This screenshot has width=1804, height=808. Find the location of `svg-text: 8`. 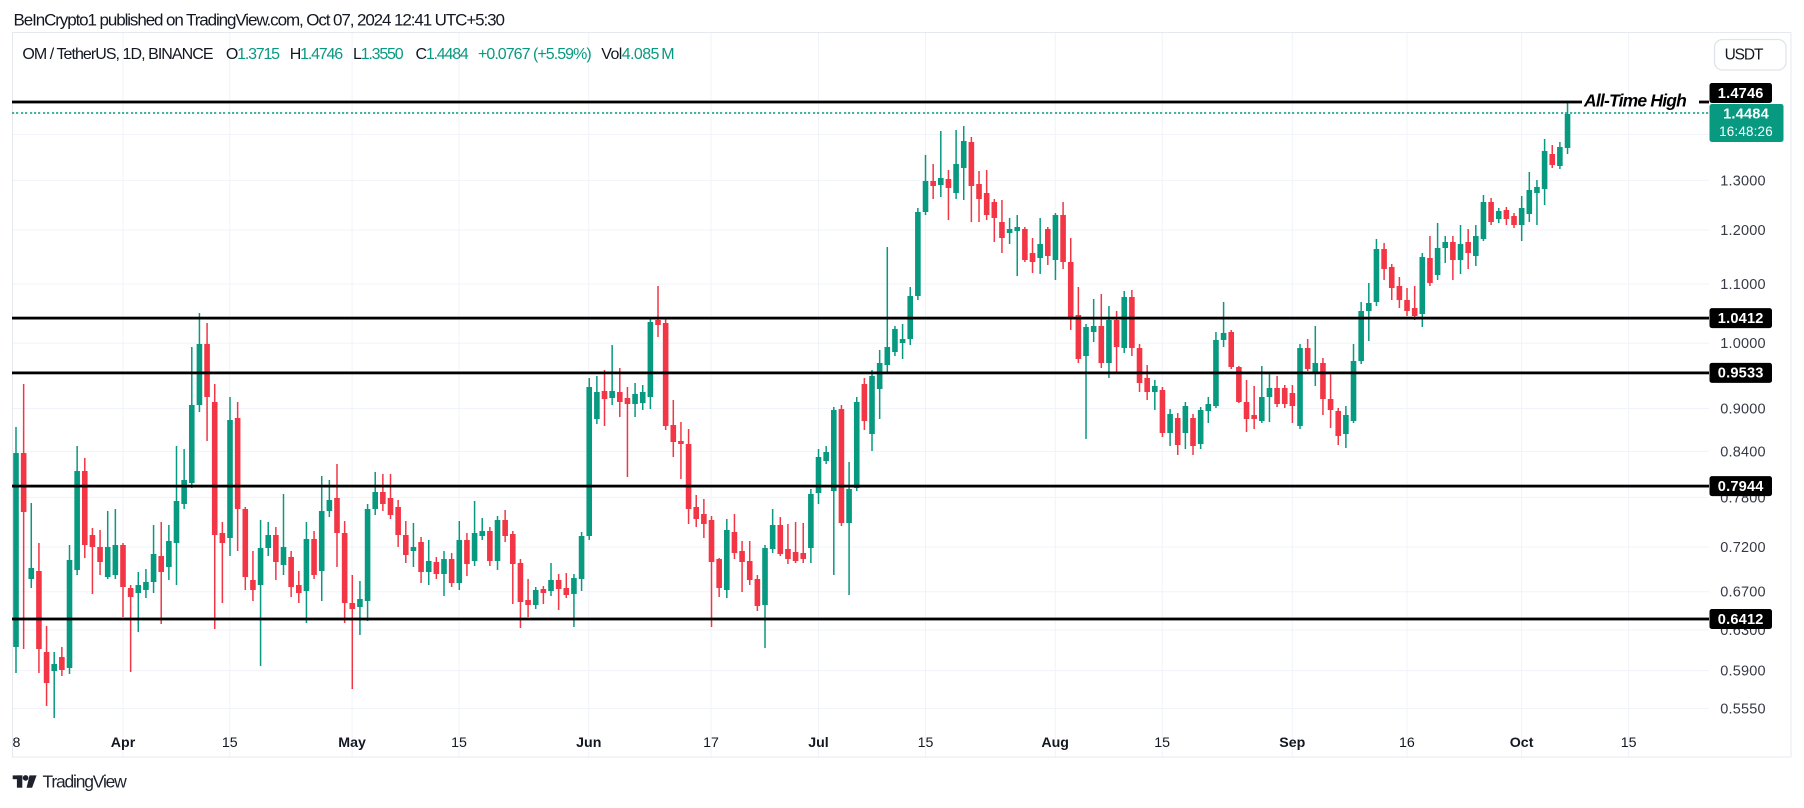

svg-text: 8 is located at coordinates (17, 743).